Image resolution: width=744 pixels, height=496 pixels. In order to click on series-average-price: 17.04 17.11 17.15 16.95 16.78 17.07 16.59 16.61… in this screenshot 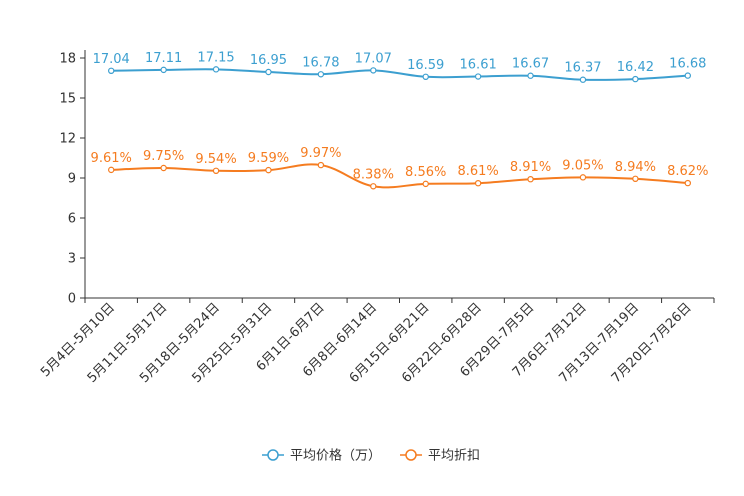, I will do `click(399, 66)`.